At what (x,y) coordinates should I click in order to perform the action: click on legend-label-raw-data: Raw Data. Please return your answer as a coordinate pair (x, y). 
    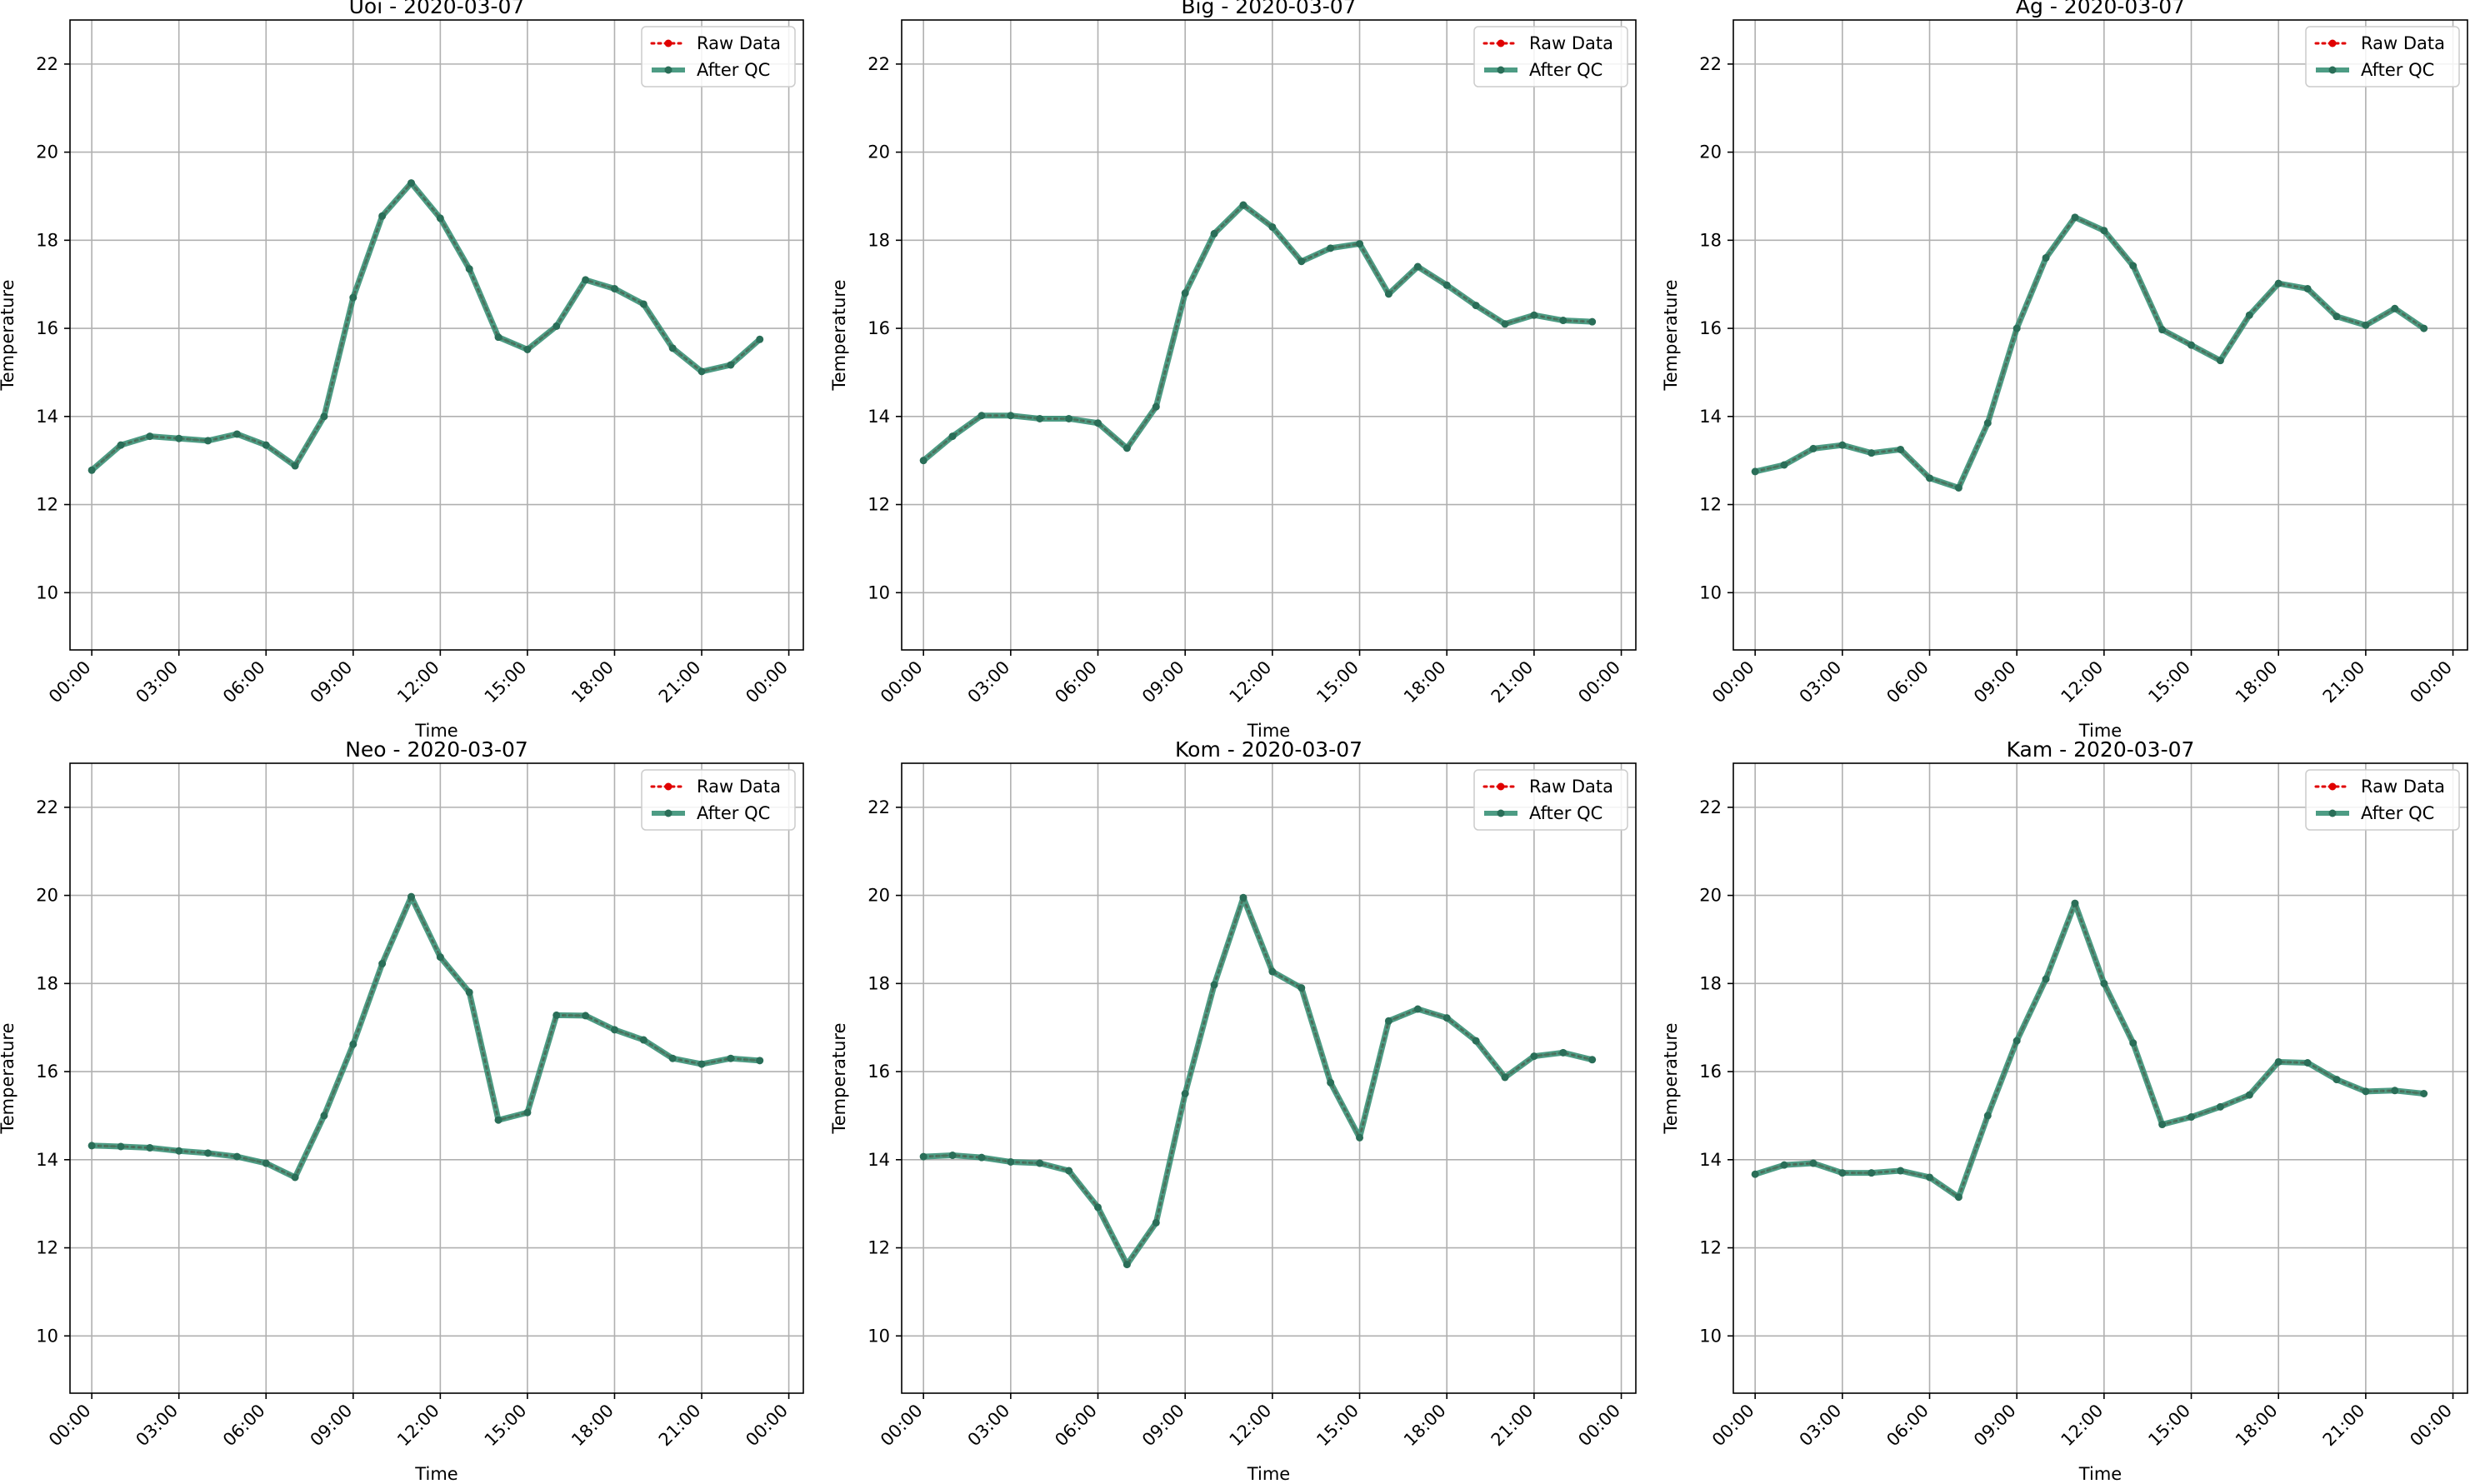
    Looking at the image, I should click on (739, 787).